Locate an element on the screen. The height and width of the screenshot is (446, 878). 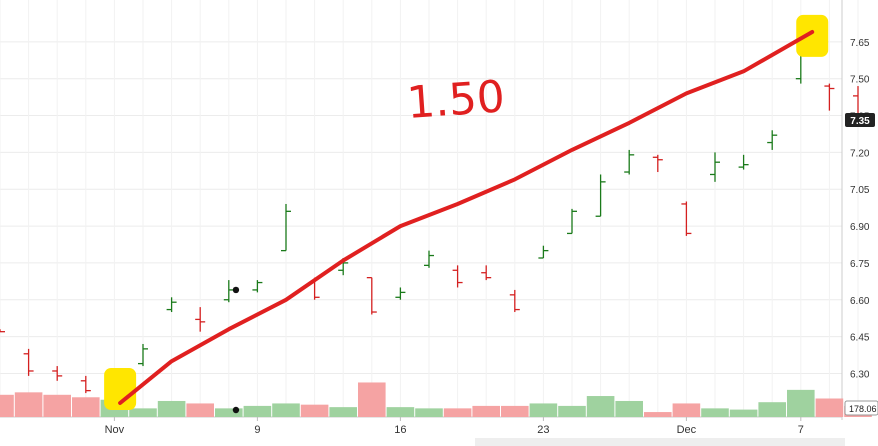
price-labels: 7.35 178.06 is located at coordinates (861, 264).